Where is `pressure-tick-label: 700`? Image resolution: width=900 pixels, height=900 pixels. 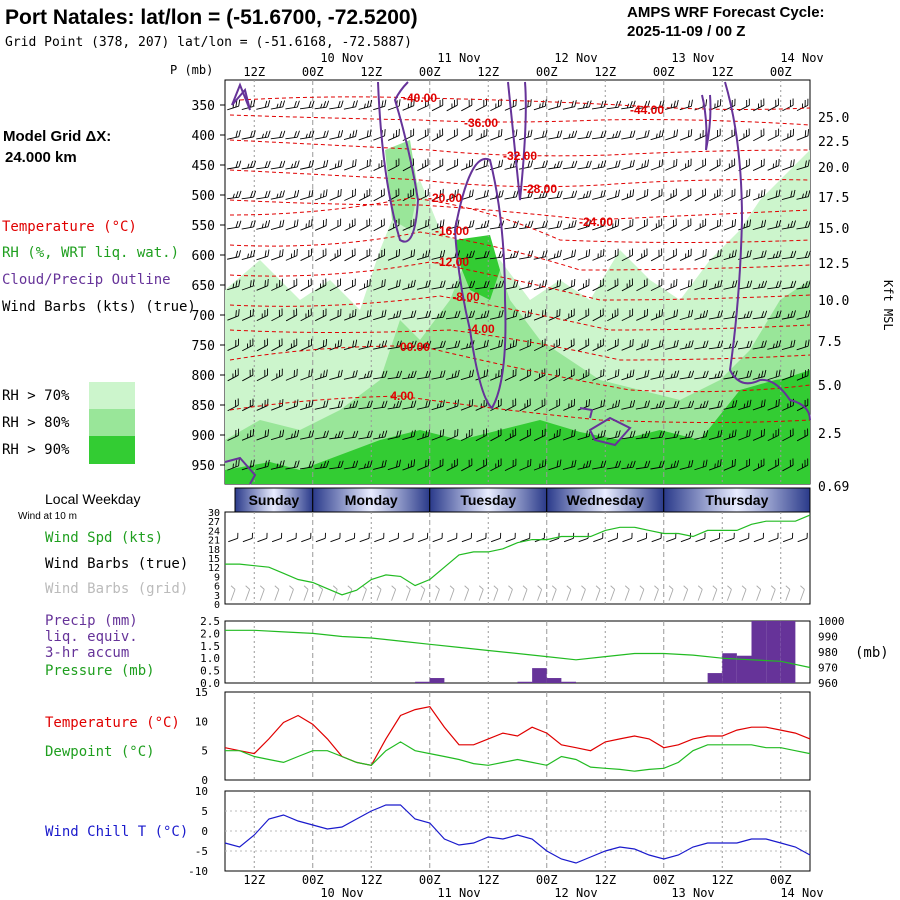
pressure-tick-label: 700 is located at coordinates (203, 316).